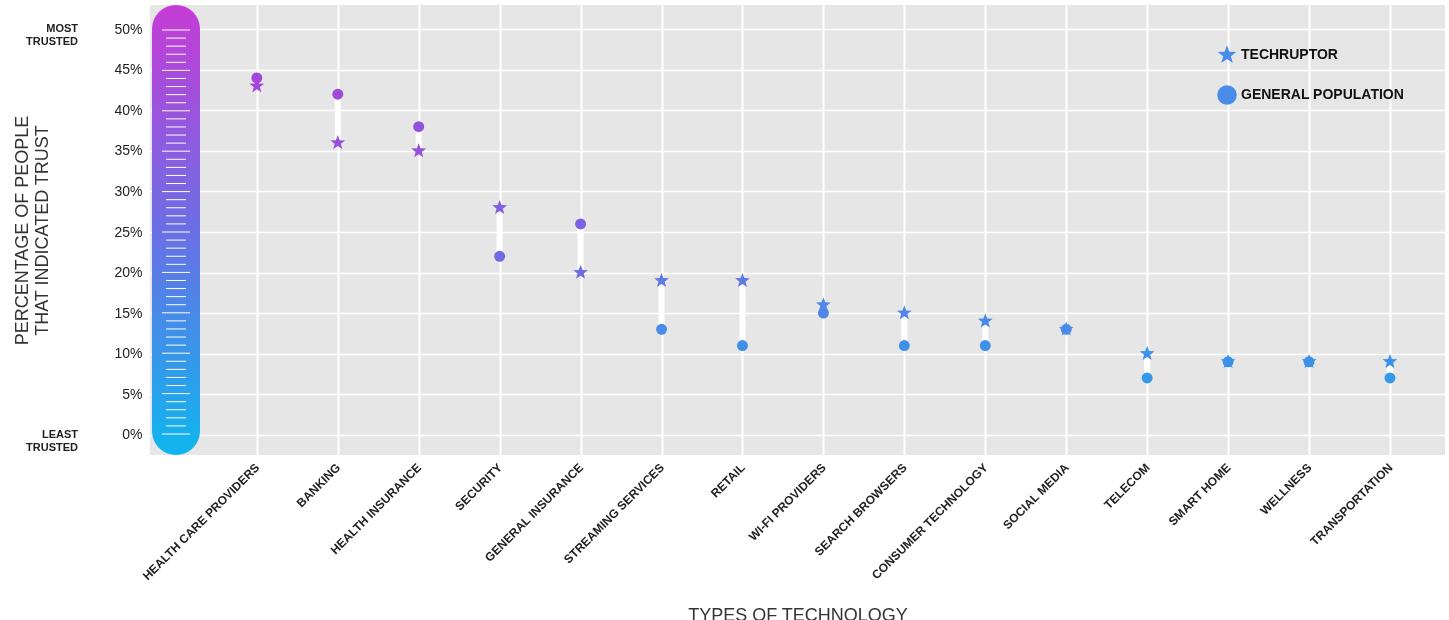 This screenshot has width=1449, height=620. I want to click on text: LEAST TRUSTED, so click(52, 440).